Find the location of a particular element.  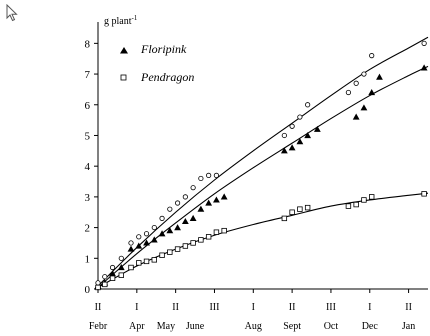

legend-item-floripink: Floripink is located at coordinates (153, 49).